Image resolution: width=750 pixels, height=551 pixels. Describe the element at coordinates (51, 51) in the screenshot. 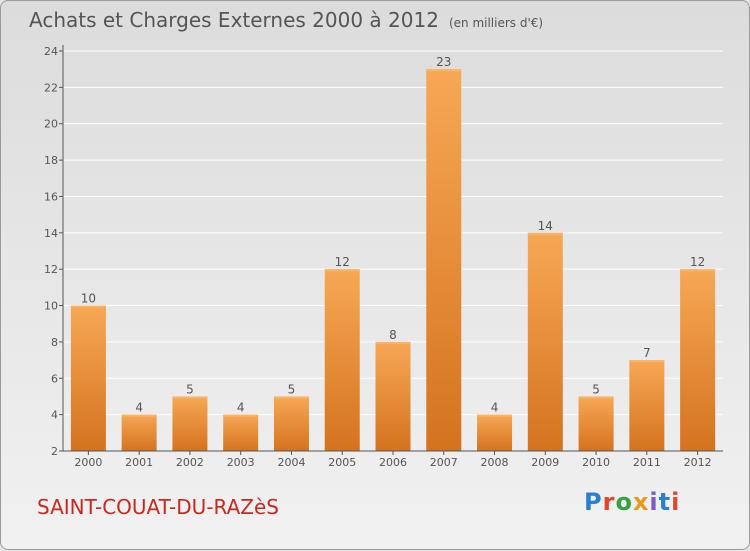

I see `y-tick-label: 24` at that location.